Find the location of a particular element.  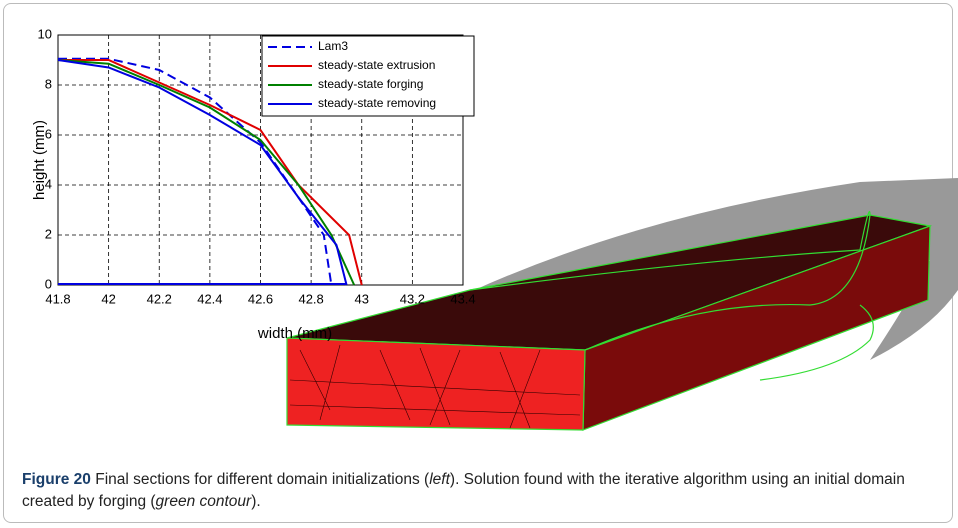

caption-label: Figure 20 is located at coordinates (56, 479).